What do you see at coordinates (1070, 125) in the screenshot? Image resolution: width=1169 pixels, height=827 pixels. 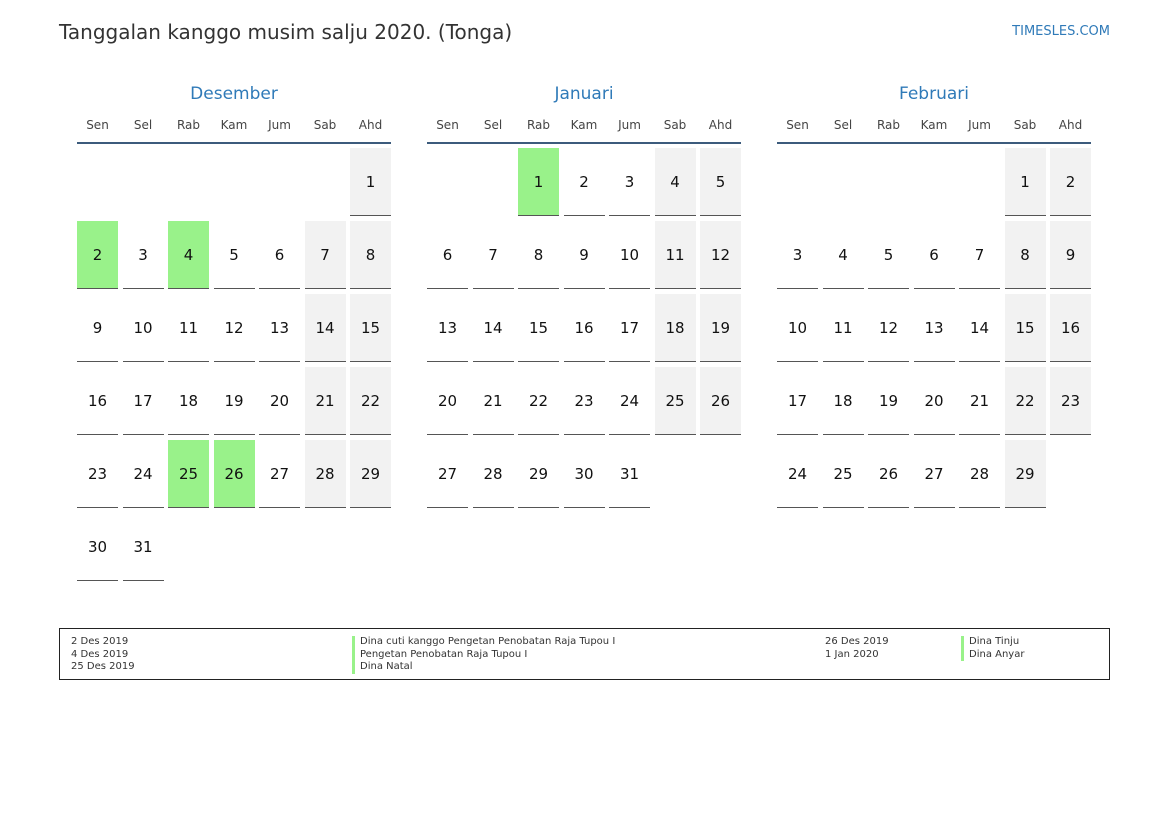 I see `weekday-label: Ahd` at bounding box center [1070, 125].